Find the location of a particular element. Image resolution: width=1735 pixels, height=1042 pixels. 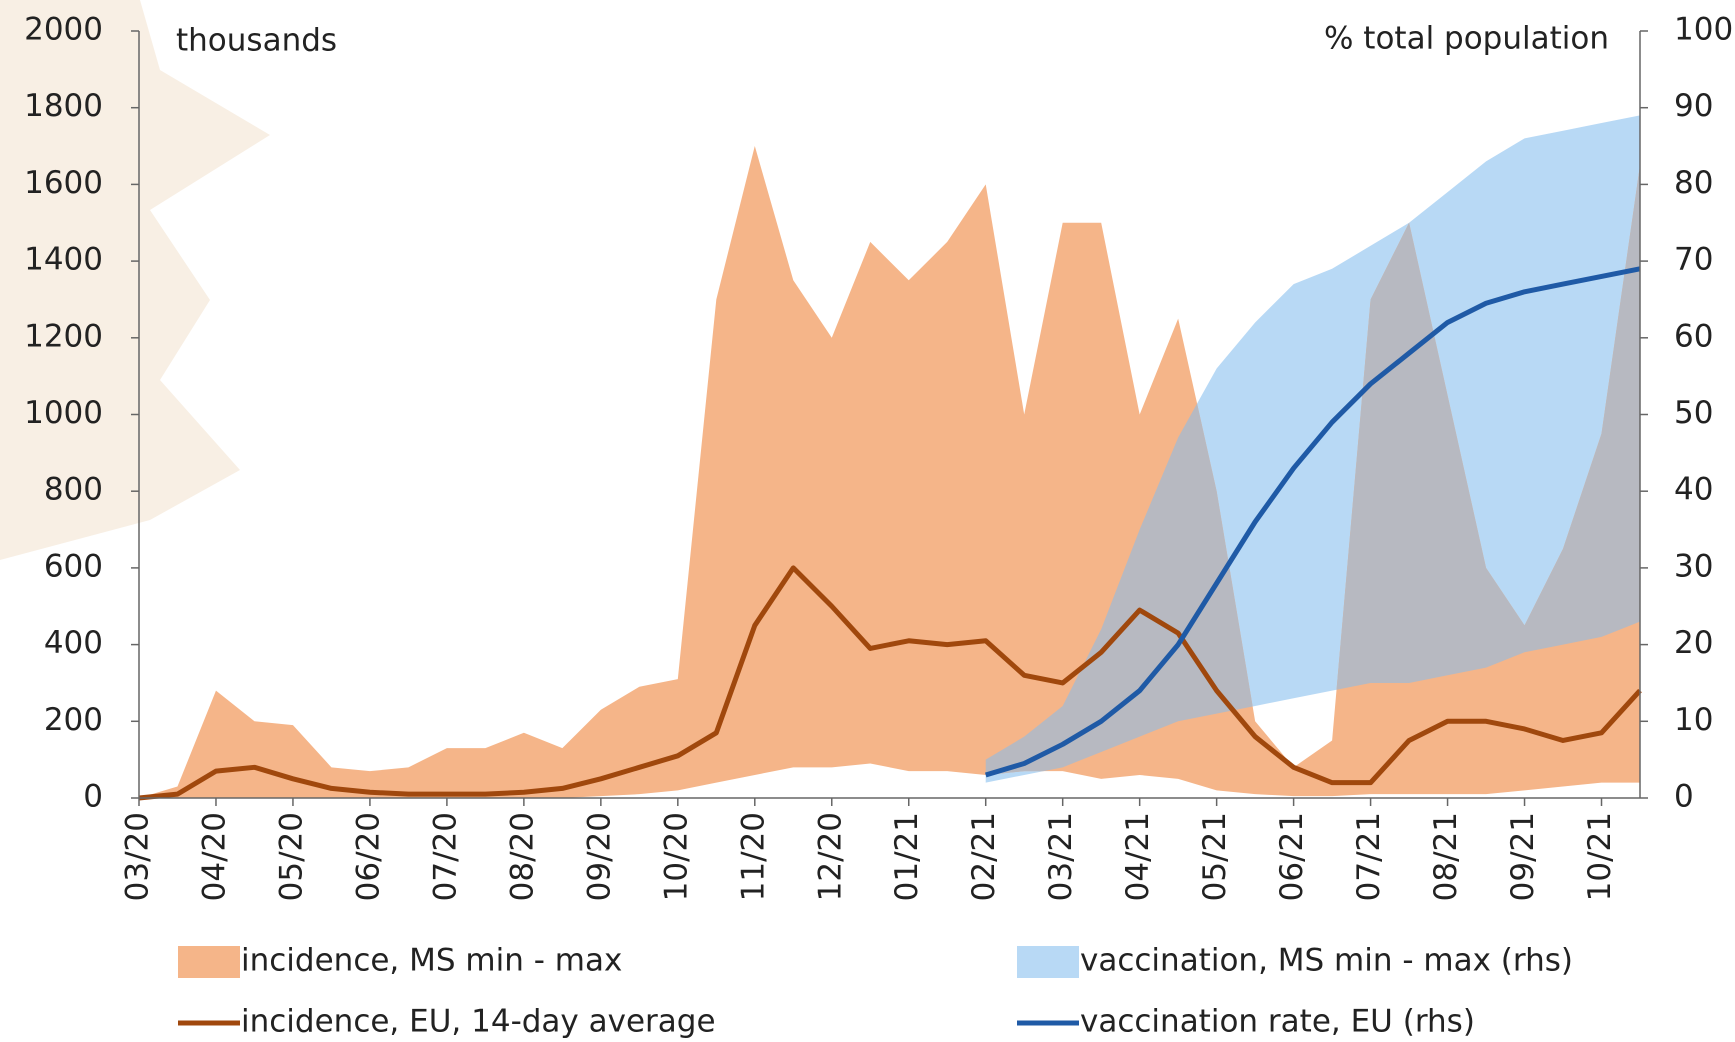

x-tick-label: 12/20 is located at coordinates (830, 856).